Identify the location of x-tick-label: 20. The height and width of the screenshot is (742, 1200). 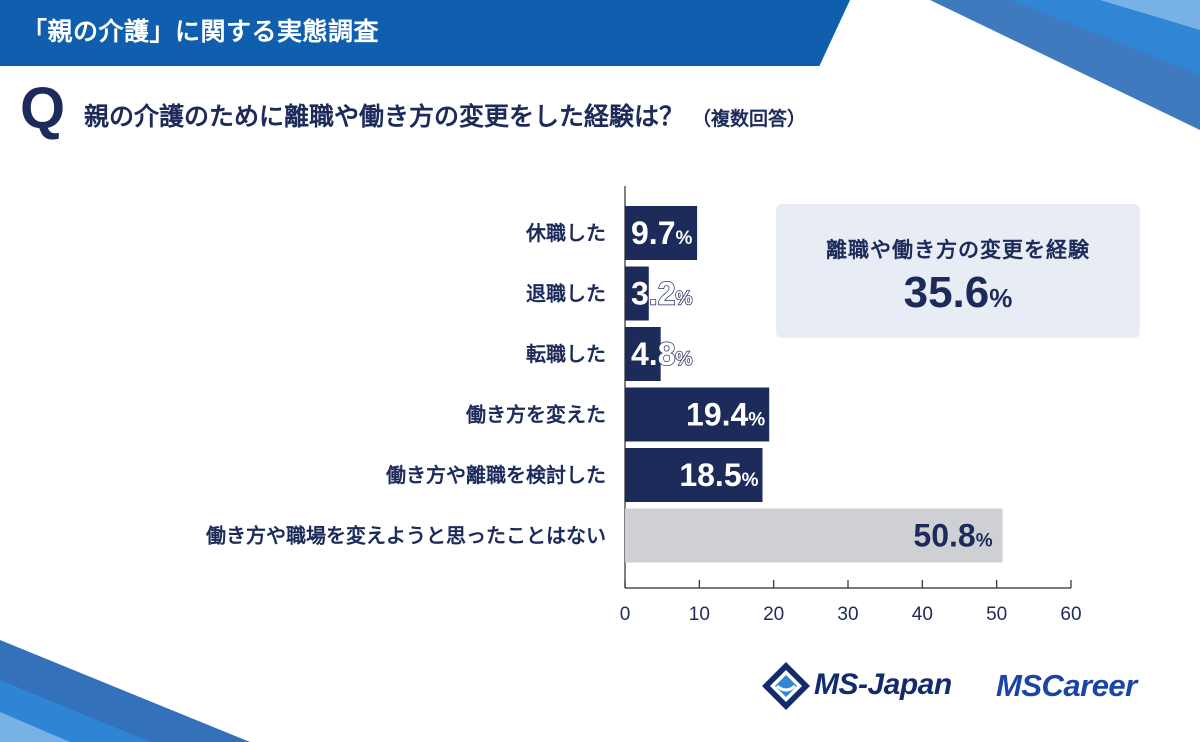
(773, 614).